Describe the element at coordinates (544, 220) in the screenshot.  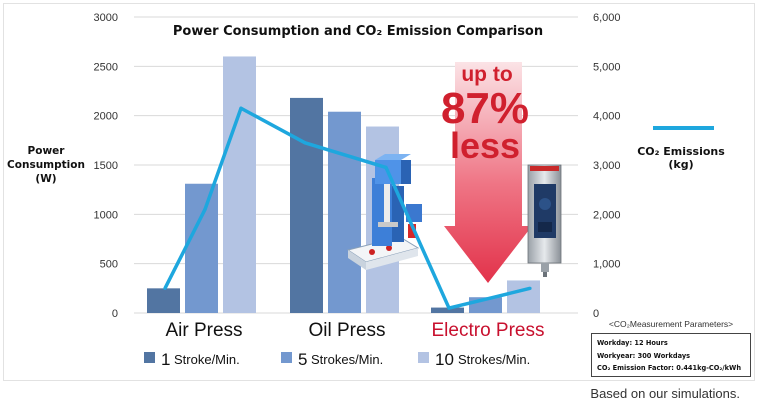
I see `electro-press-image` at that location.